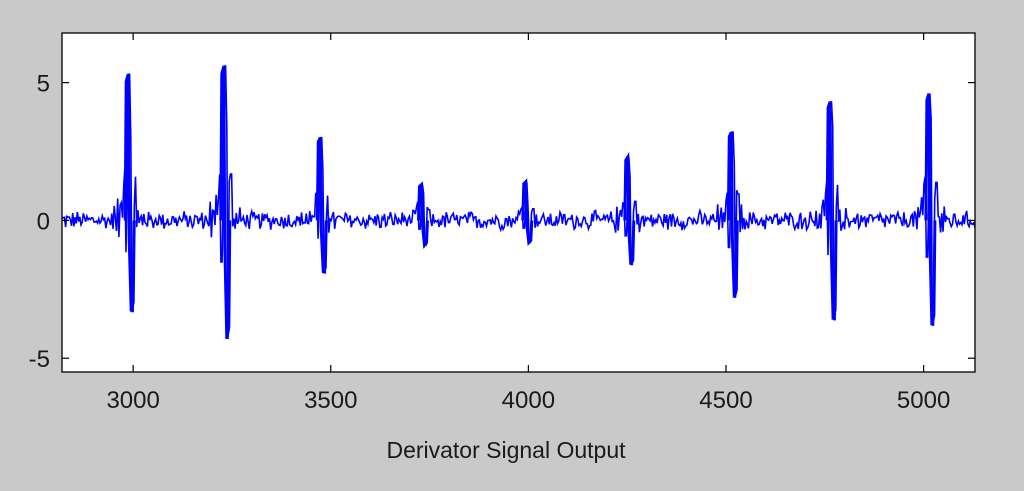 The height and width of the screenshot is (491, 1024). Describe the element at coordinates (39, 359) in the screenshot. I see `y-tick-label--5: -5` at that location.